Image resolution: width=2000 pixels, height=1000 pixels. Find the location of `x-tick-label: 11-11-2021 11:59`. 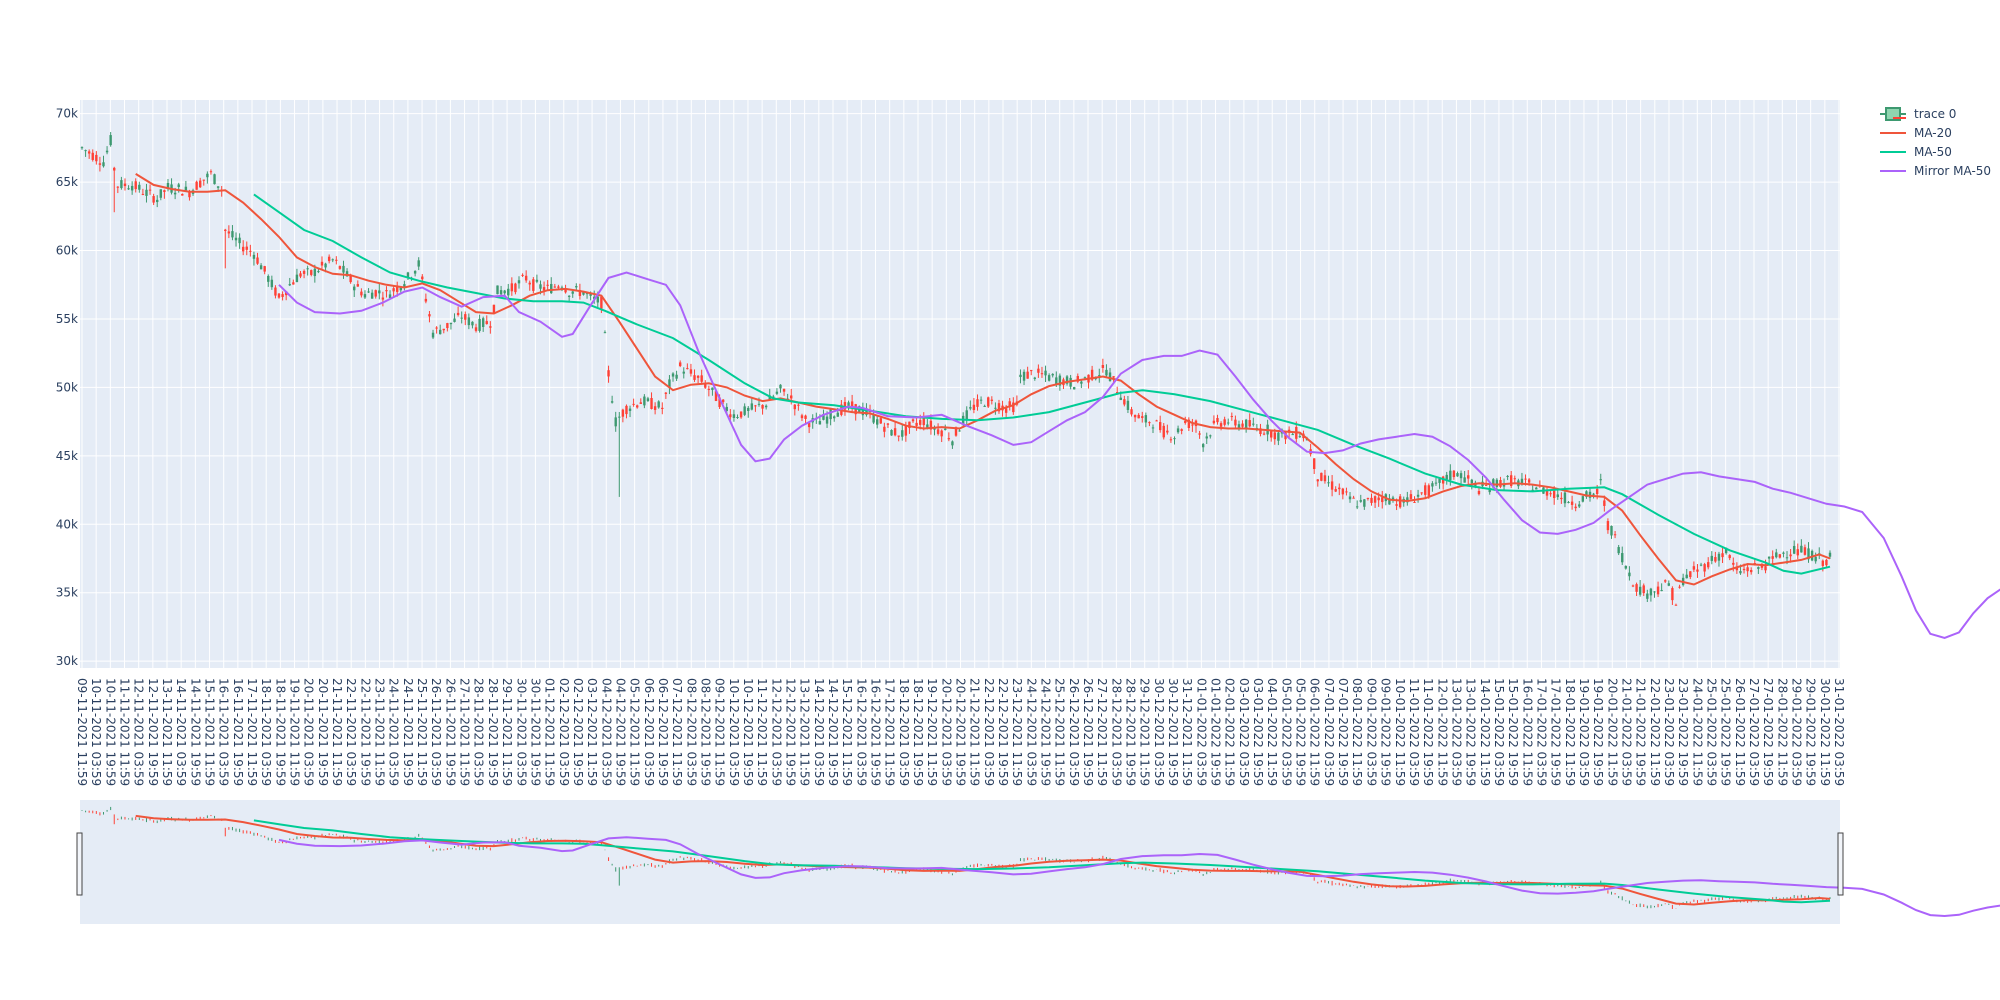

x-tick-label: 11-11-2021 11:59 is located at coordinates (125, 732).